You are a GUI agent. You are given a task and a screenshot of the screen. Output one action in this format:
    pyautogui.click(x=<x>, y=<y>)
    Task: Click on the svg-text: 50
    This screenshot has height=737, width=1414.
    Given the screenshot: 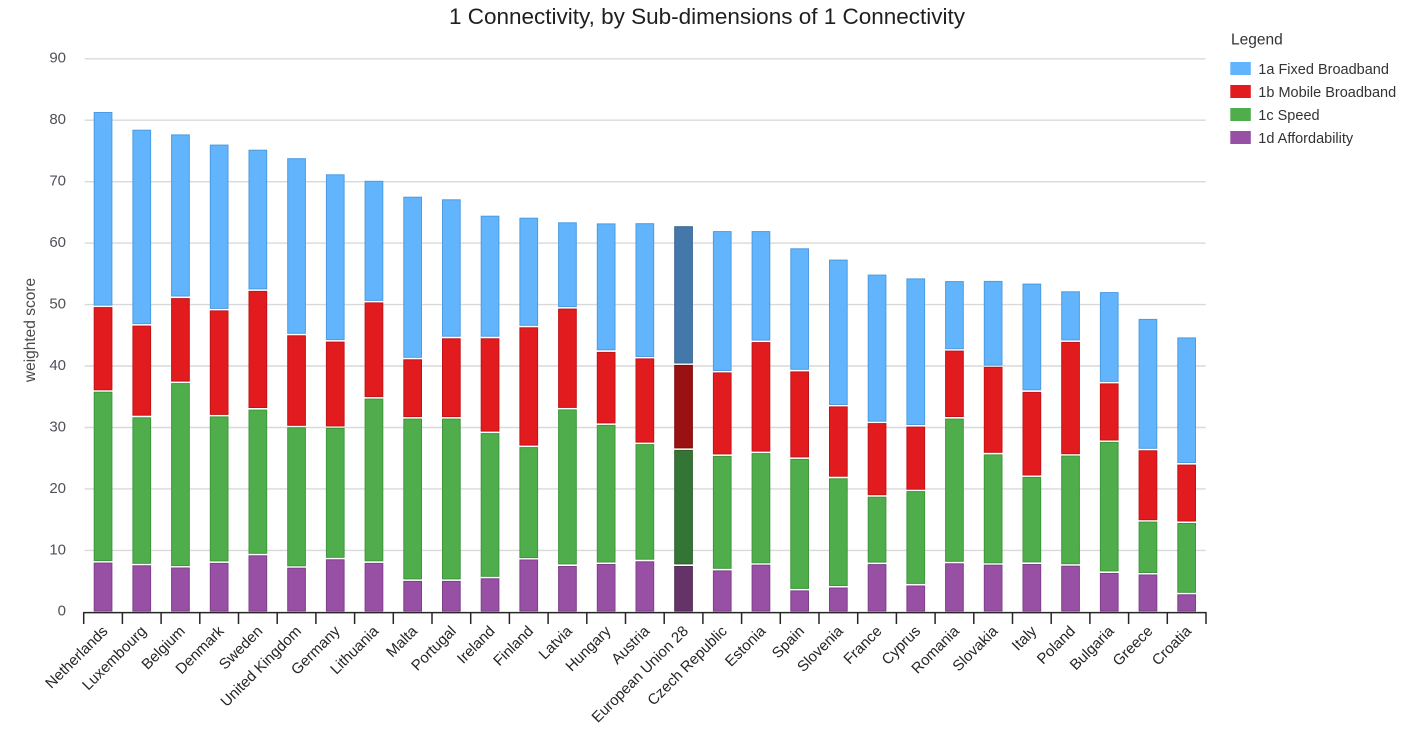 What is the action you would take?
    pyautogui.click(x=57, y=304)
    